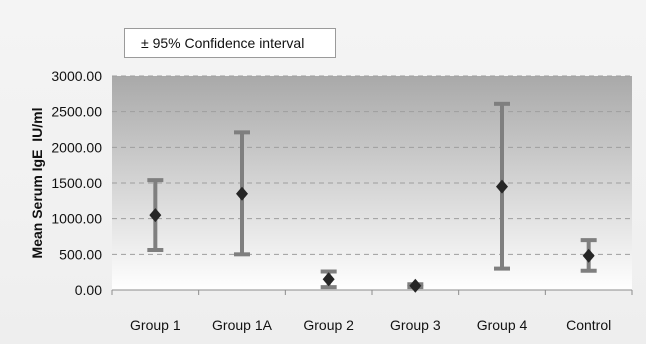 This screenshot has width=646, height=344. What do you see at coordinates (502, 325) in the screenshot?
I see `x-tick-label: Group 4` at bounding box center [502, 325].